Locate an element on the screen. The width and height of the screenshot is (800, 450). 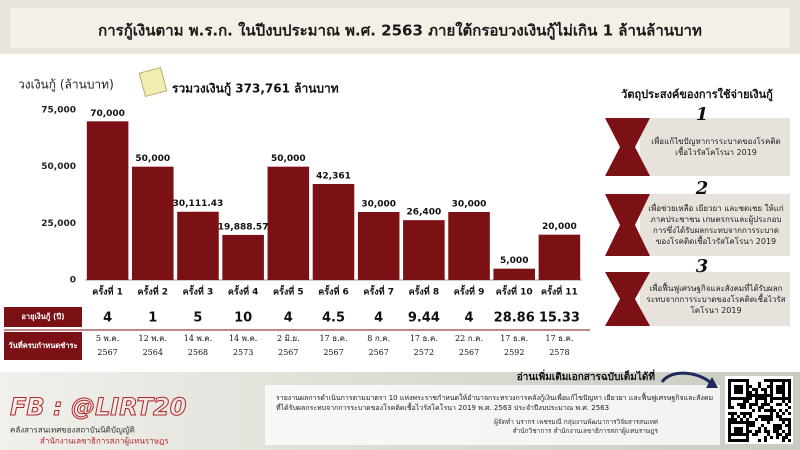
y-tick-label: 0 is located at coordinates (73, 281).